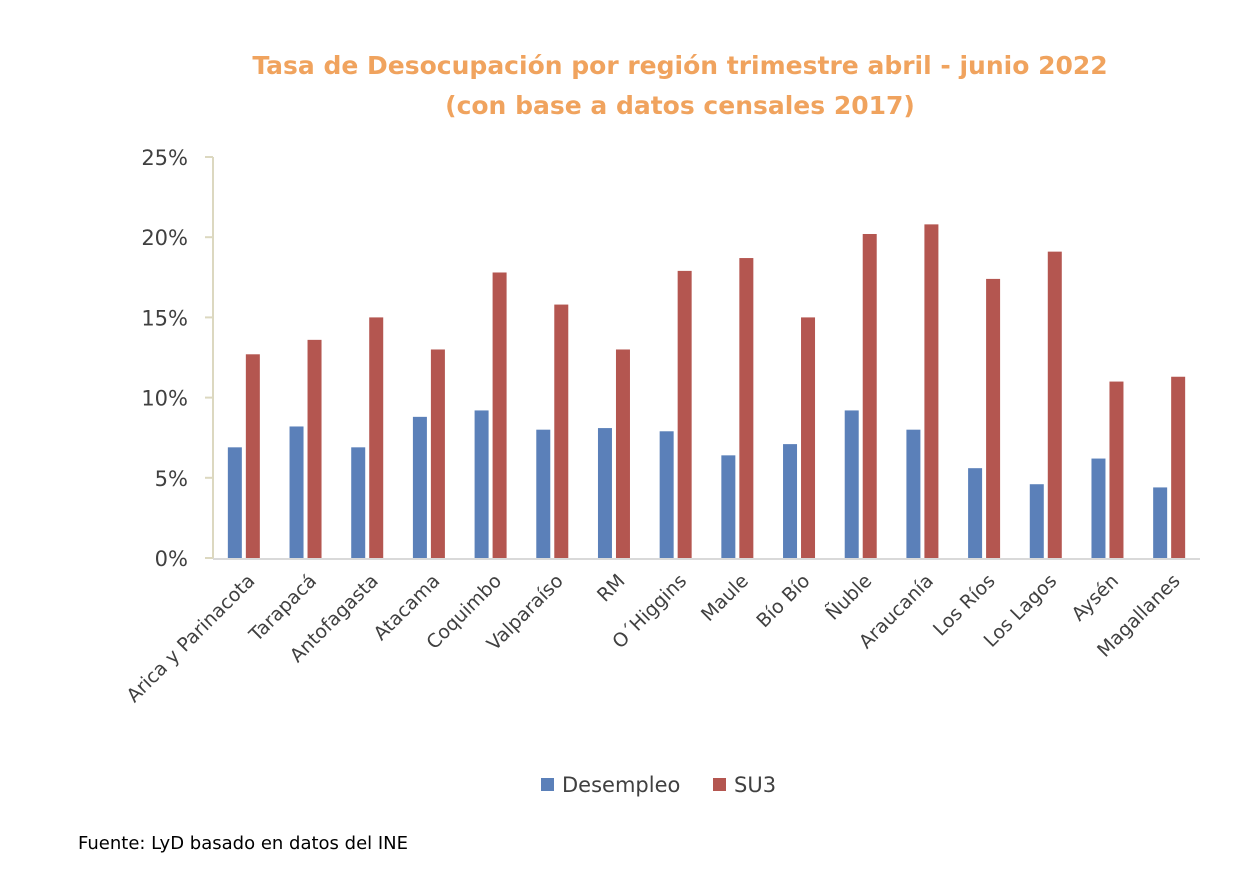  I want to click on x-tick-label: Ñuble, so click(848, 596).